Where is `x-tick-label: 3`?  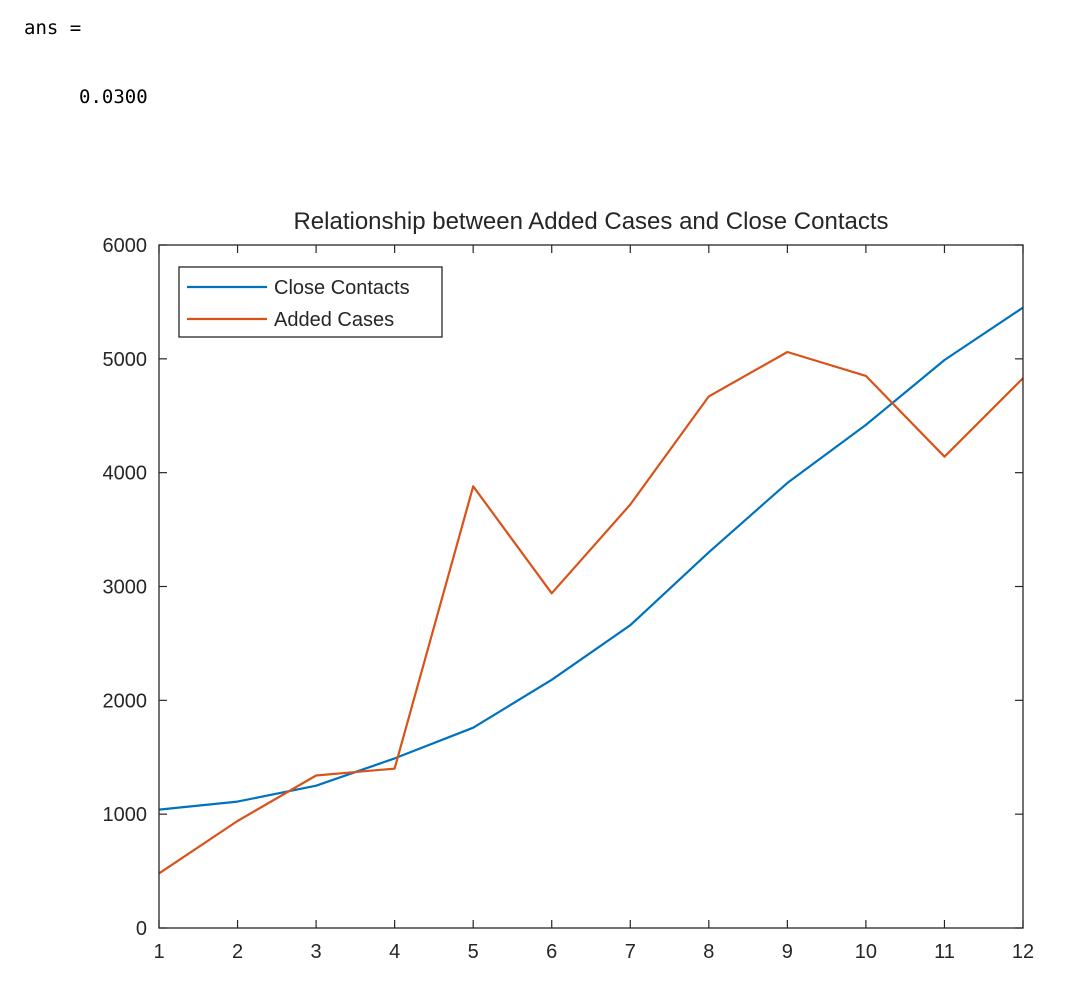
x-tick-label: 3 is located at coordinates (316, 952).